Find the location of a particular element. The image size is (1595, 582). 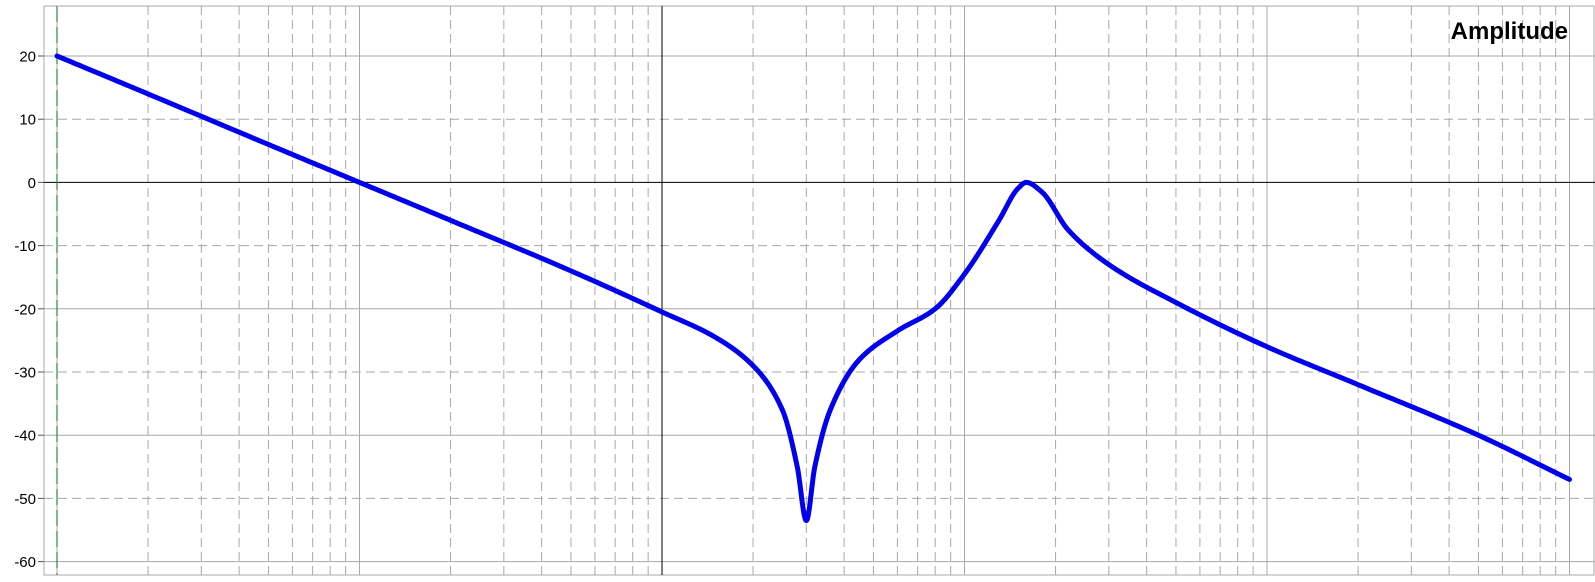

y-tick-labels: 20 10 0 -10 -20 -30 -40 -50 -60 is located at coordinates (29, 310).